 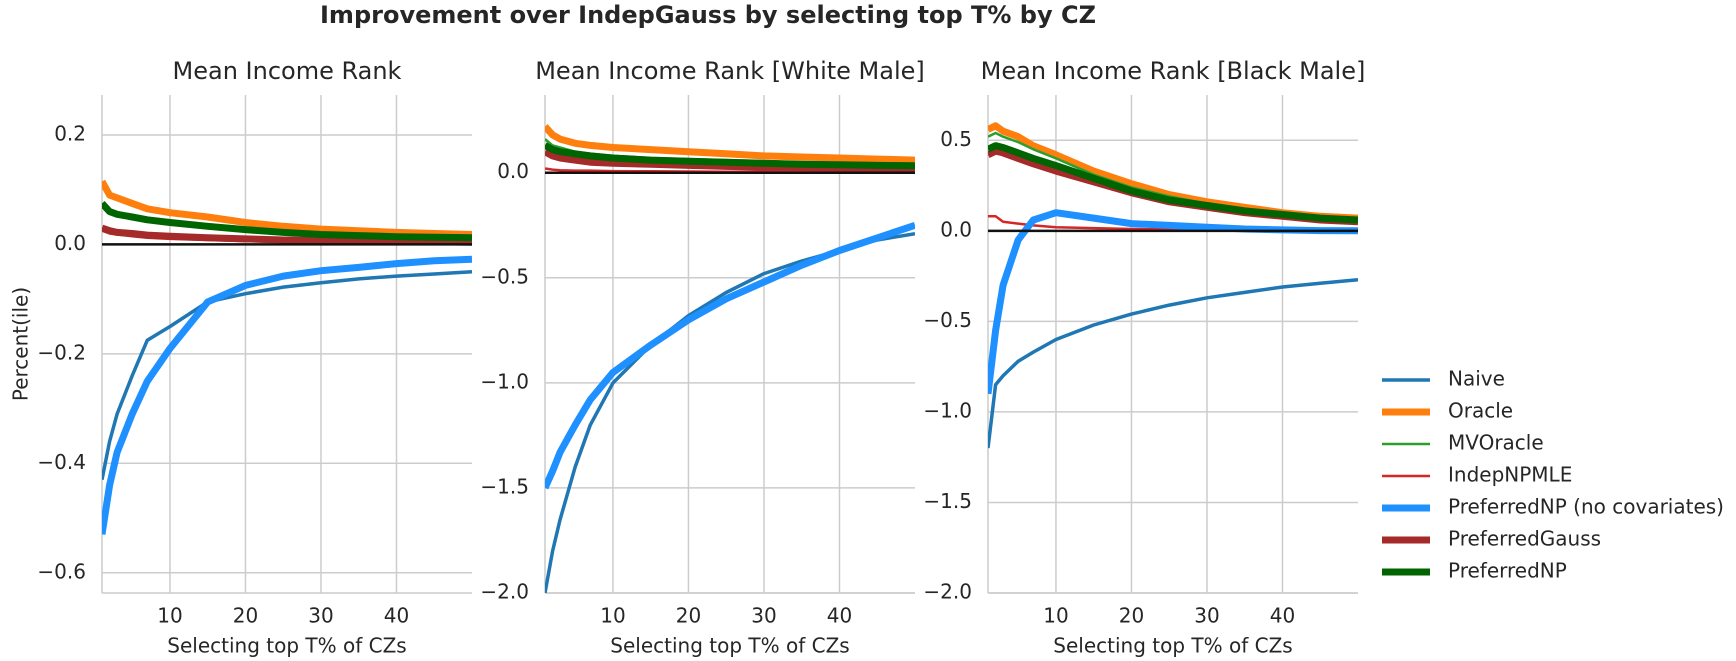 I want to click on y-tick-label: −0.2, so click(x=61, y=352).